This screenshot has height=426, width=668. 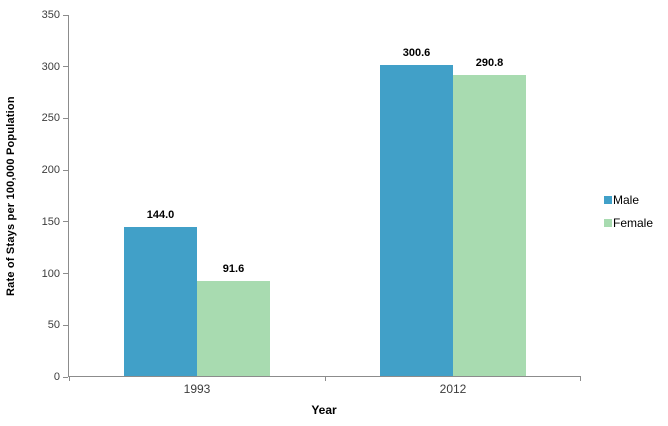 What do you see at coordinates (56, 377) in the screenshot?
I see `y-tick-label: 0` at bounding box center [56, 377].